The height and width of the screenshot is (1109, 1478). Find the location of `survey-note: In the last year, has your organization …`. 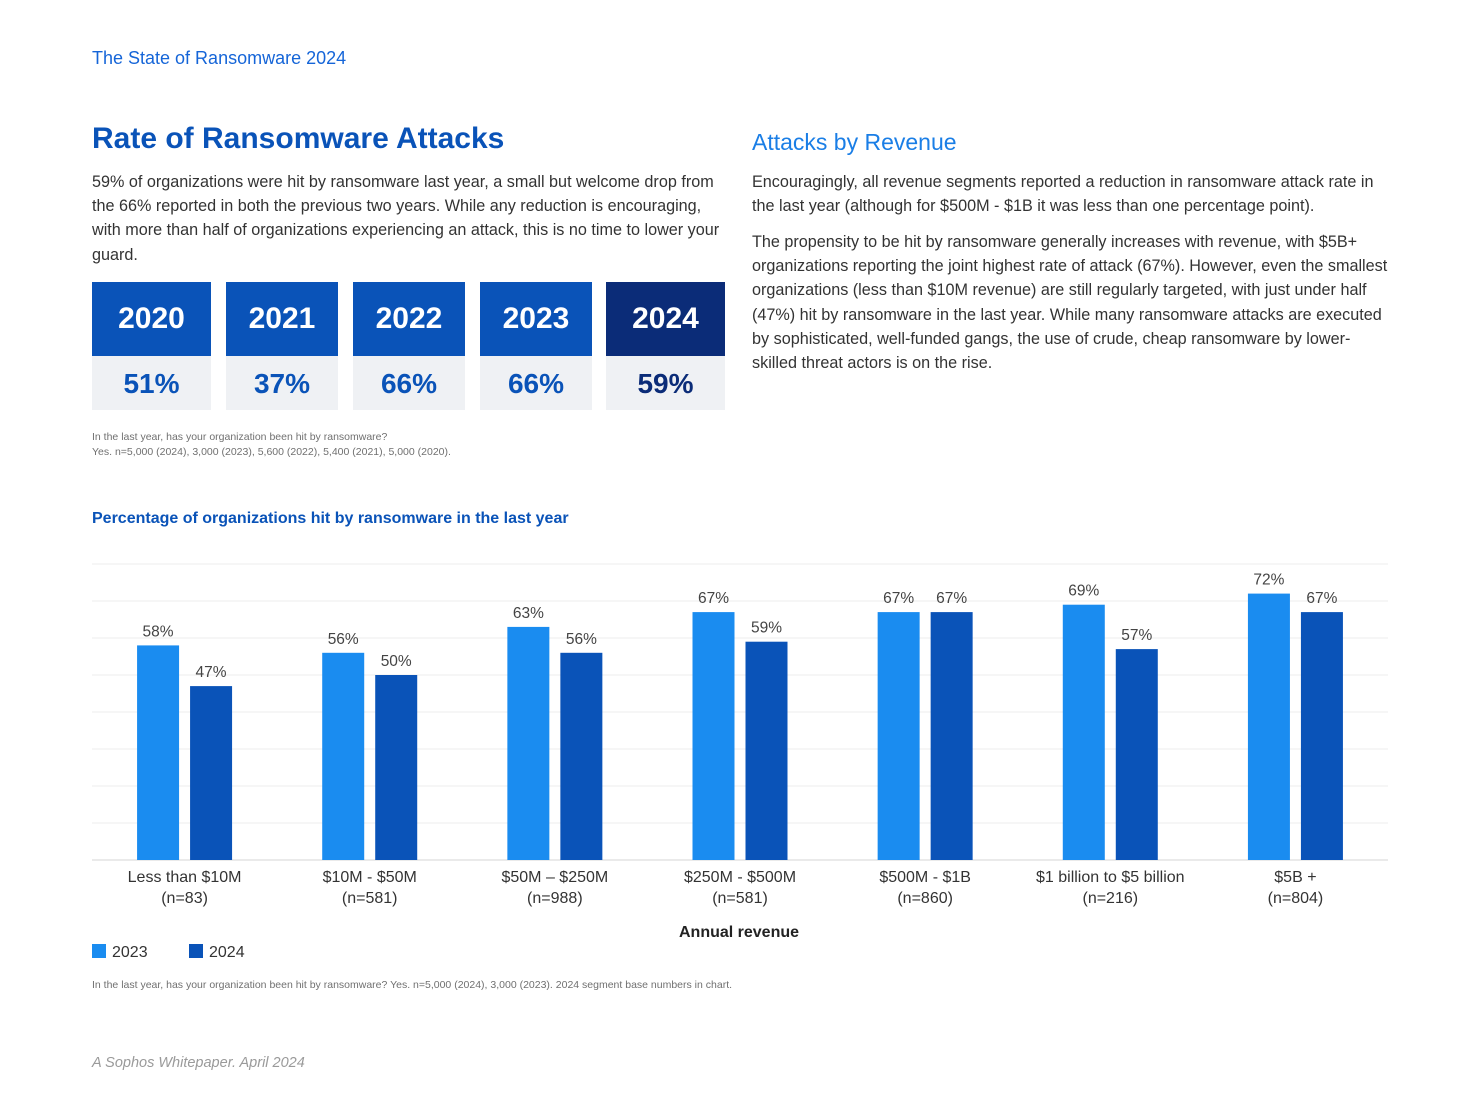

survey-note: In the last year, has your organization … is located at coordinates (271, 445).